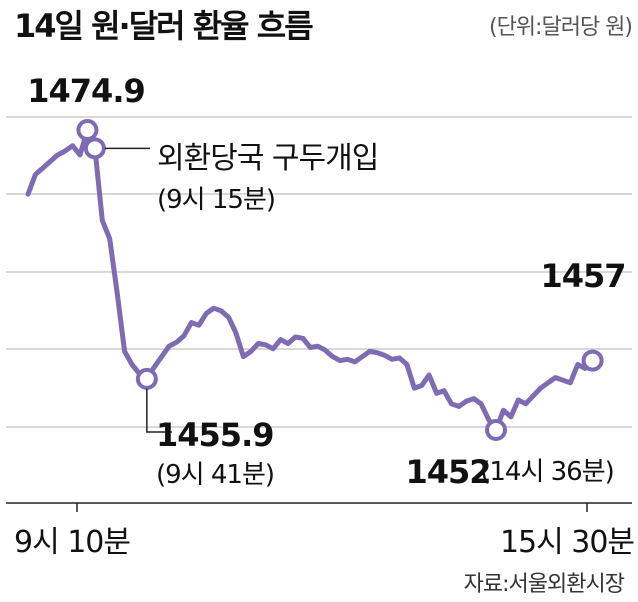 Image resolution: width=638 pixels, height=602 pixels. What do you see at coordinates (85, 91) in the screenshot?
I see `data-label: 1474.9` at bounding box center [85, 91].